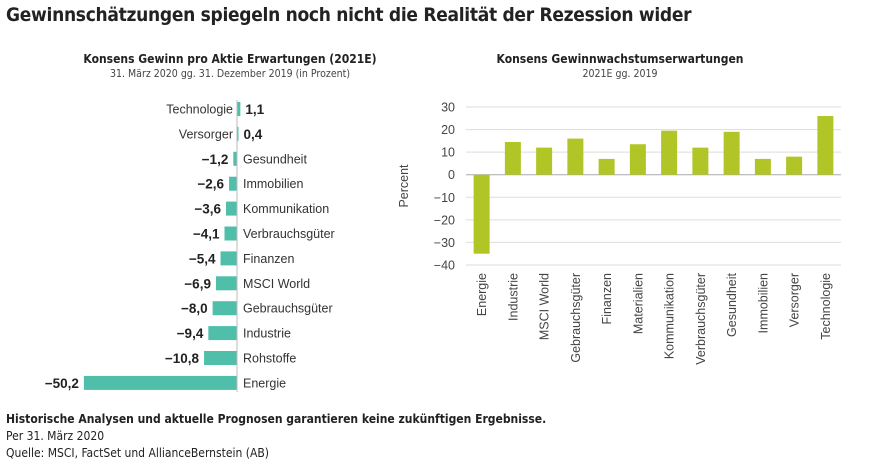  Describe the element at coordinates (202, 258) in the screenshot. I see `data-label: −5,4` at that location.